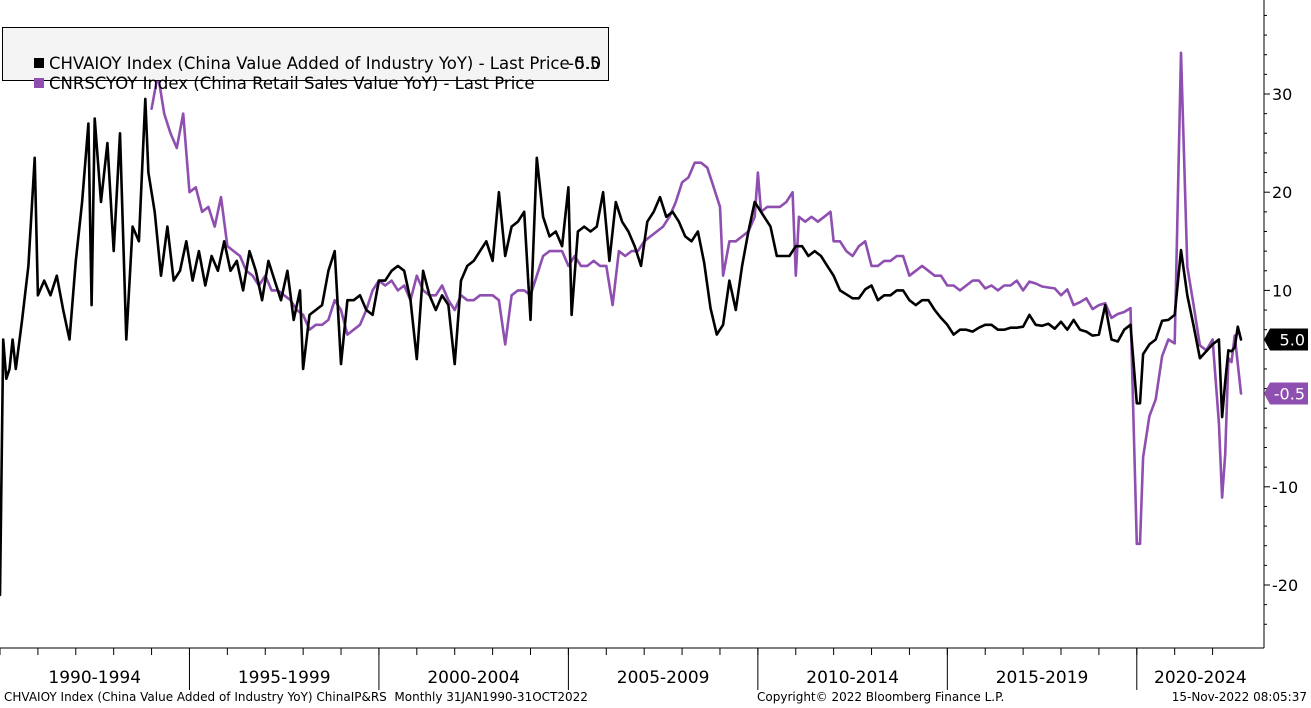  What do you see at coordinates (852, 678) in the screenshot?
I see `x-period-label: 2010-2014` at bounding box center [852, 678].